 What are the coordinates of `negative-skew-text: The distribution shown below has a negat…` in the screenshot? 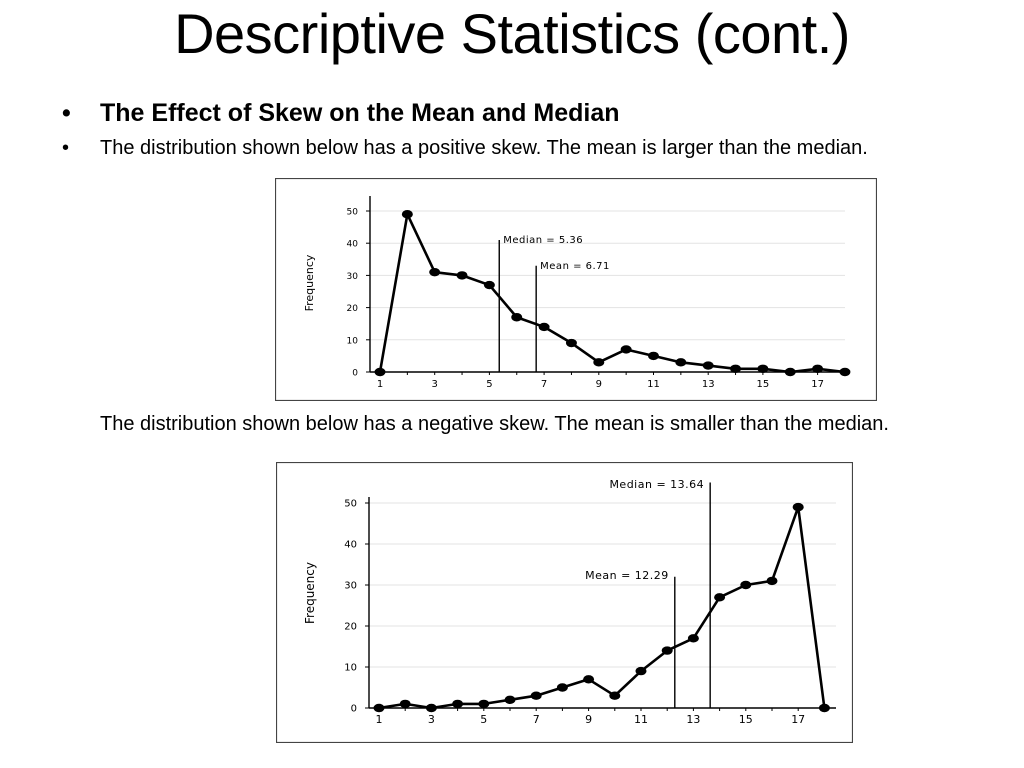 It's located at (494, 424).